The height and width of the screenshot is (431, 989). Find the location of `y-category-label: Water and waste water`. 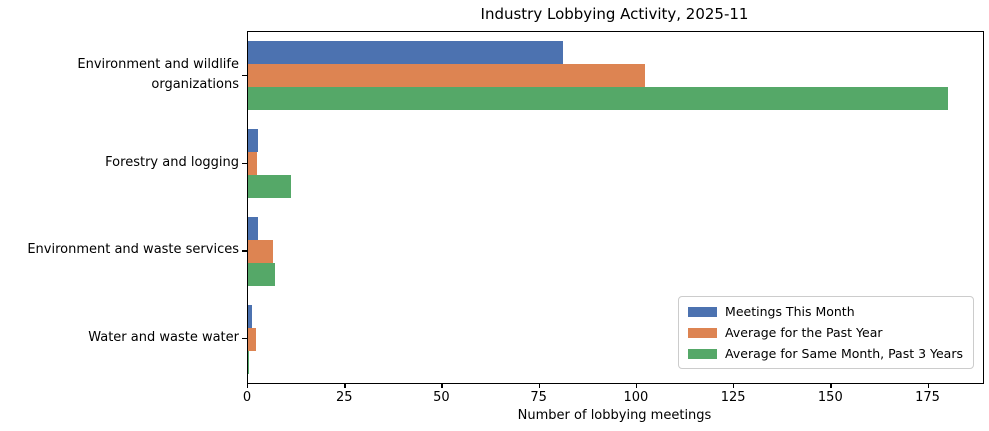

y-category-label: Water and waste water is located at coordinates (119, 338).